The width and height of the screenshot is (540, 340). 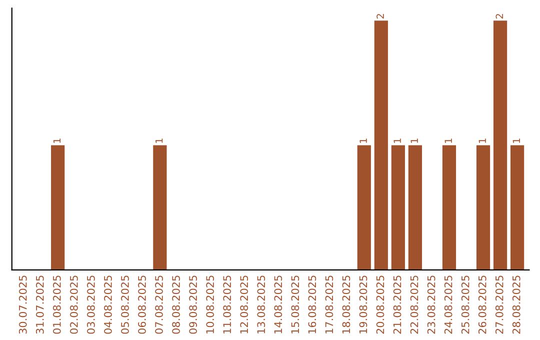 I want to click on x-tick-label: 31.07.2025, so click(x=40, y=305).